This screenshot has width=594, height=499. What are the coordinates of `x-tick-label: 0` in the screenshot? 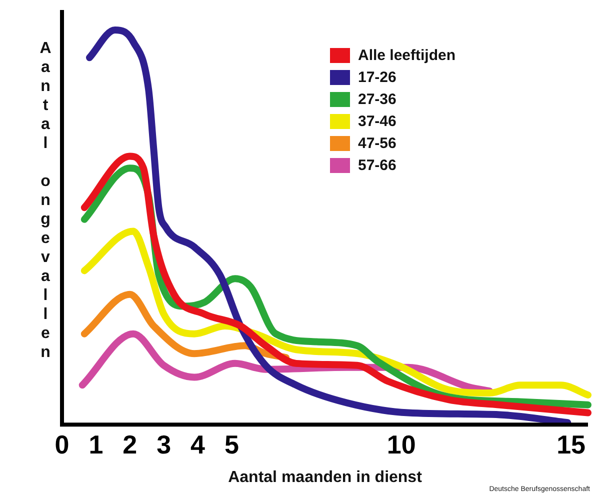 It's located at (62, 444).